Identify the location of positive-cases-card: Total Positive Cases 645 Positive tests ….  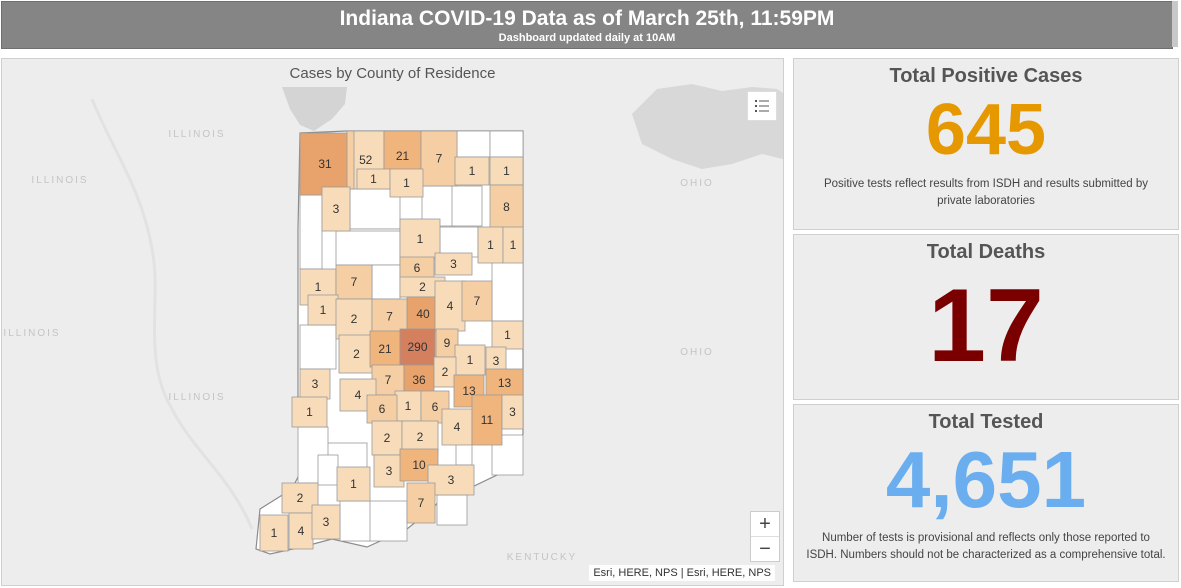
(986, 144).